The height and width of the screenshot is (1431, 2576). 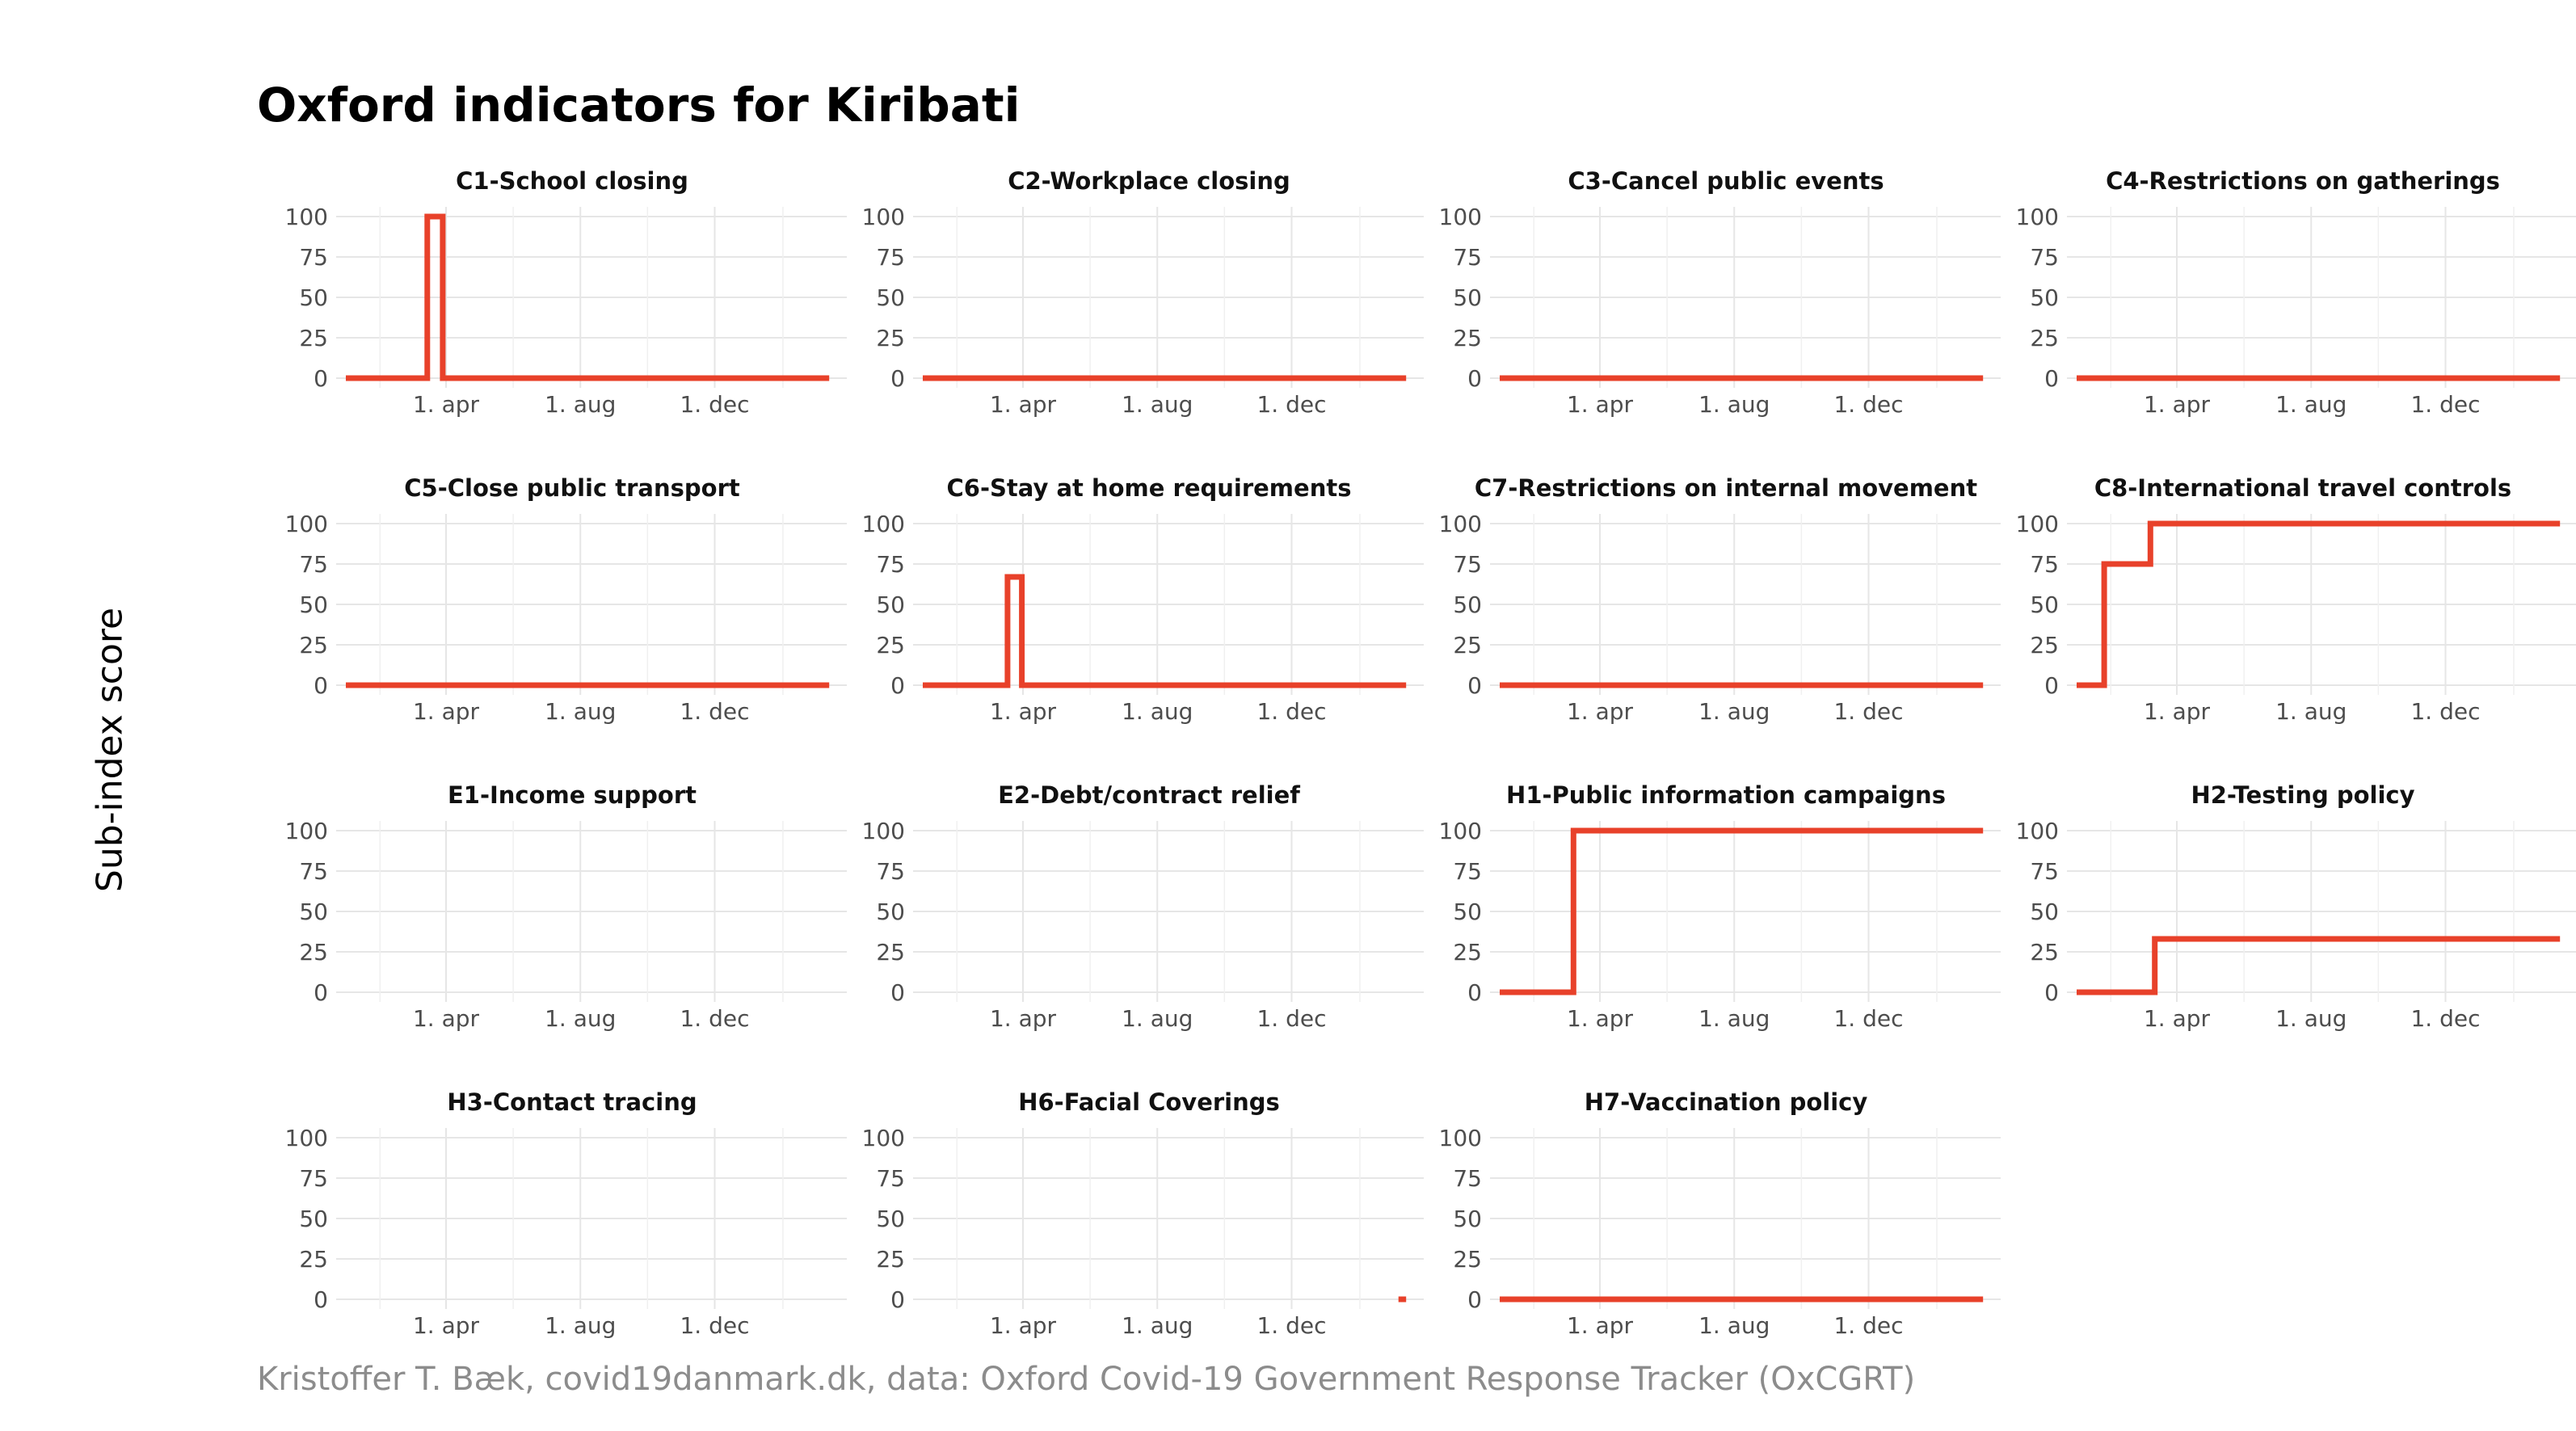 What do you see at coordinates (1149, 181) in the screenshot?
I see `panel-title: C2-Workplace closing` at bounding box center [1149, 181].